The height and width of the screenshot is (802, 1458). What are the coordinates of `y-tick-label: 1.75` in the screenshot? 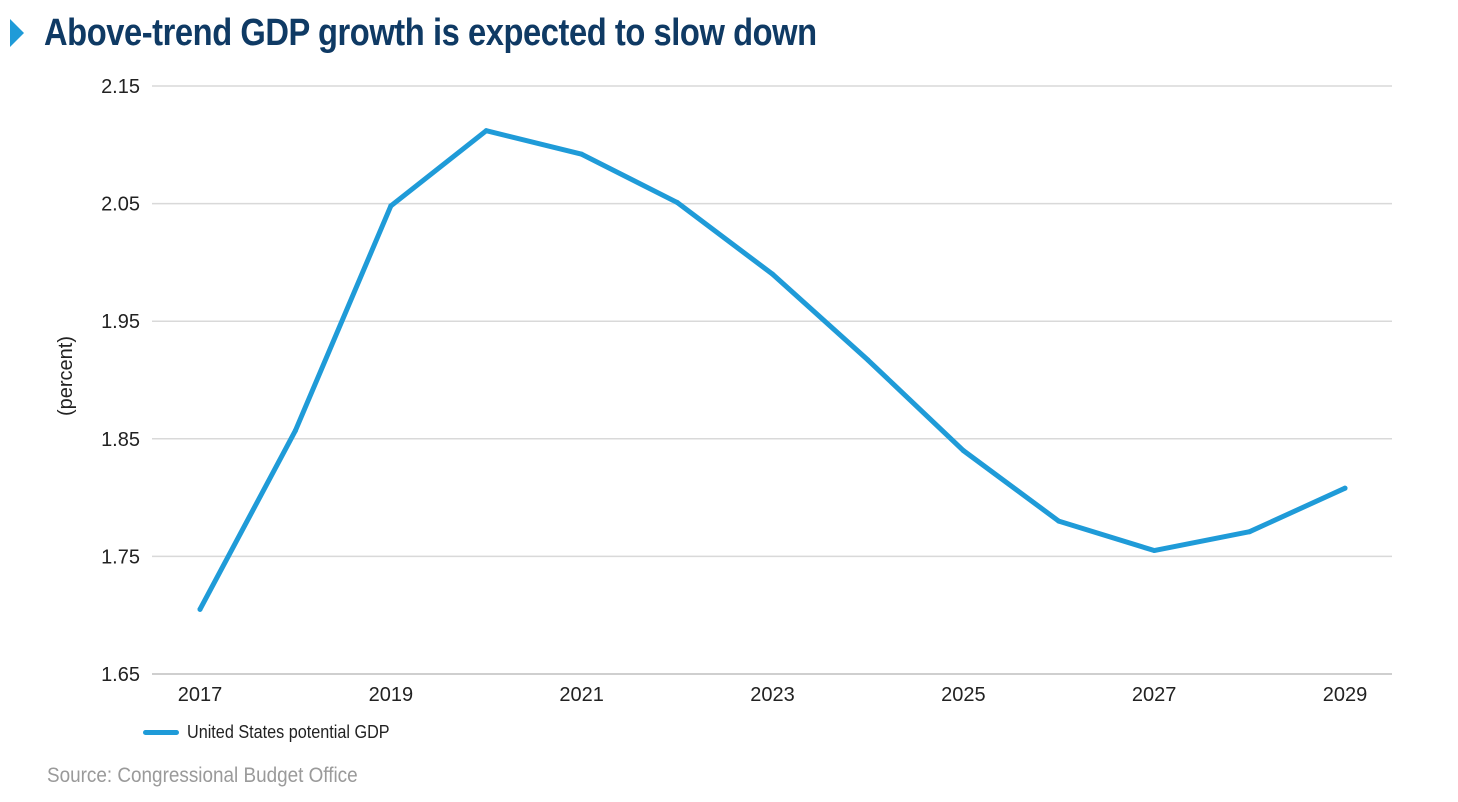 It's located at (120, 557).